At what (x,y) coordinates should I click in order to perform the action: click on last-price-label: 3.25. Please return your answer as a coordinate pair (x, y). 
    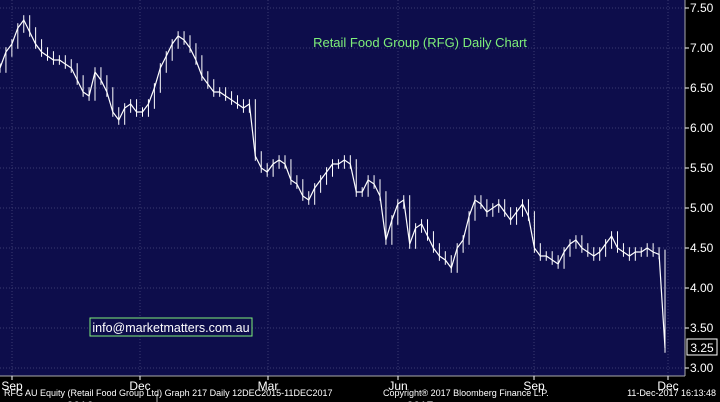
    Looking at the image, I should click on (702, 348).